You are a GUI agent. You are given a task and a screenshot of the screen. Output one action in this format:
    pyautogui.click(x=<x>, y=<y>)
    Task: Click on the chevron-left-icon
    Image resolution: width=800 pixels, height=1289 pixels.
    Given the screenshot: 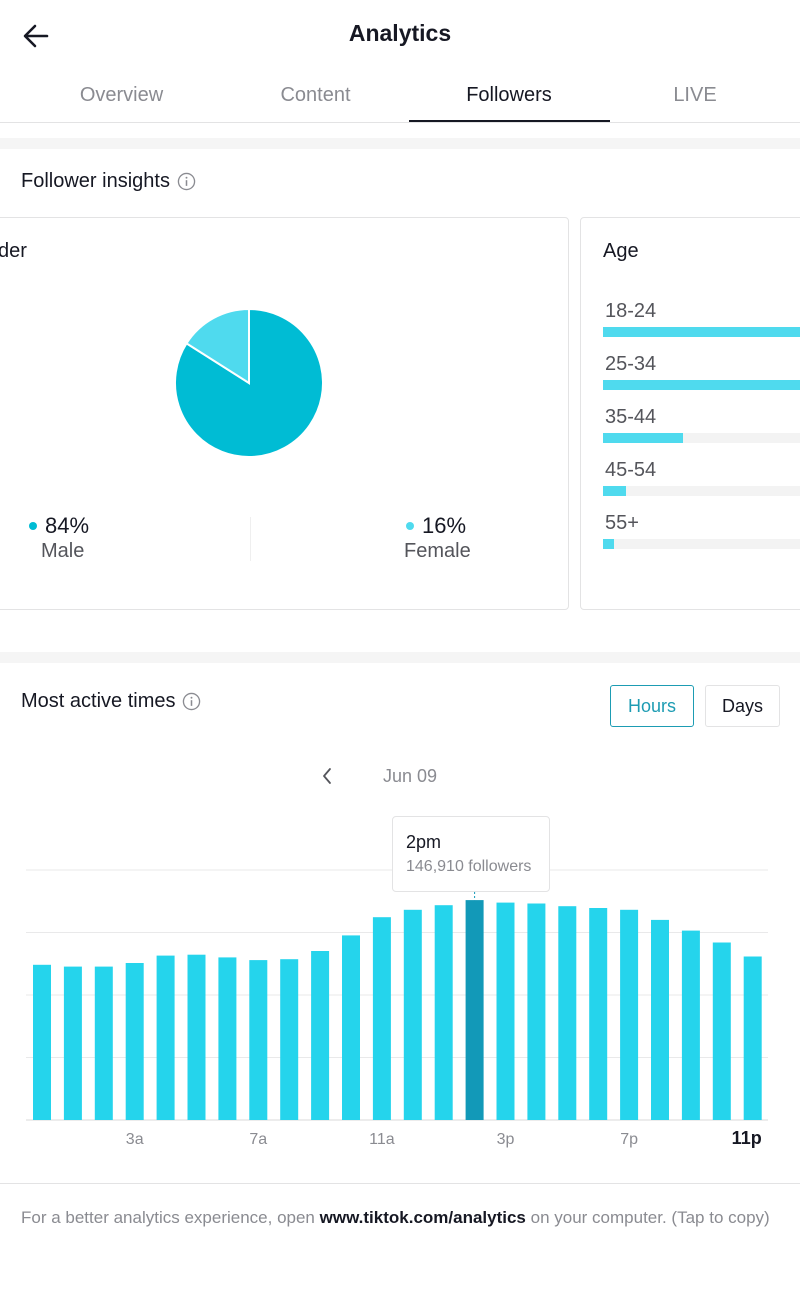 What is the action you would take?
    pyautogui.click(x=327, y=776)
    